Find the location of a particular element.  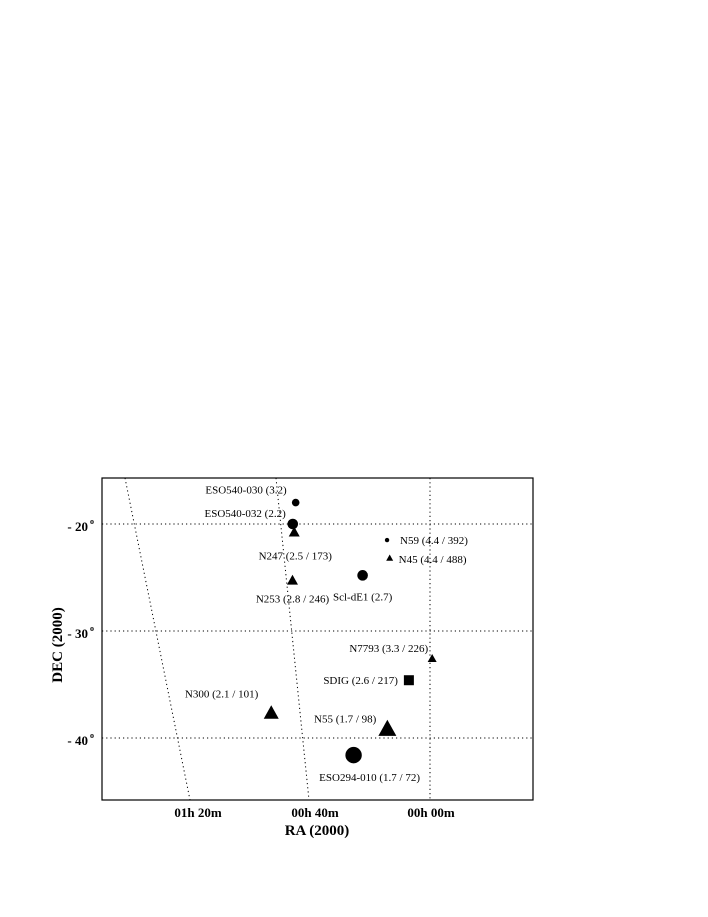

data-label: ESO540-032 (2.2) is located at coordinates (245, 514).